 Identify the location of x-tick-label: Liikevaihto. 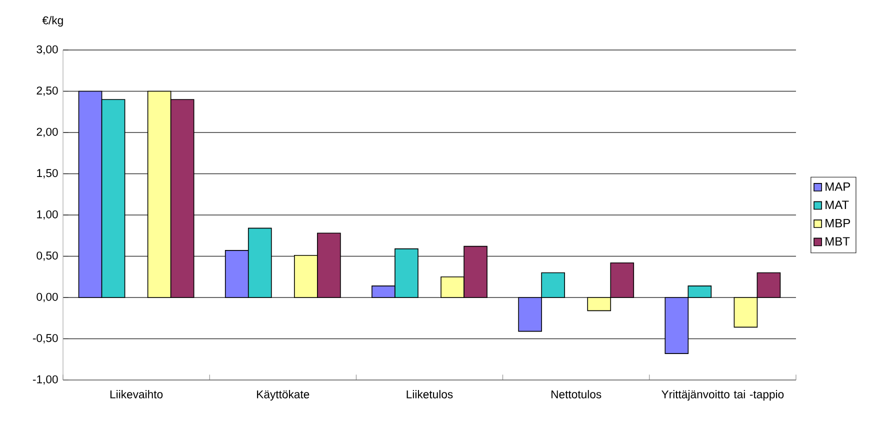
(136, 394).